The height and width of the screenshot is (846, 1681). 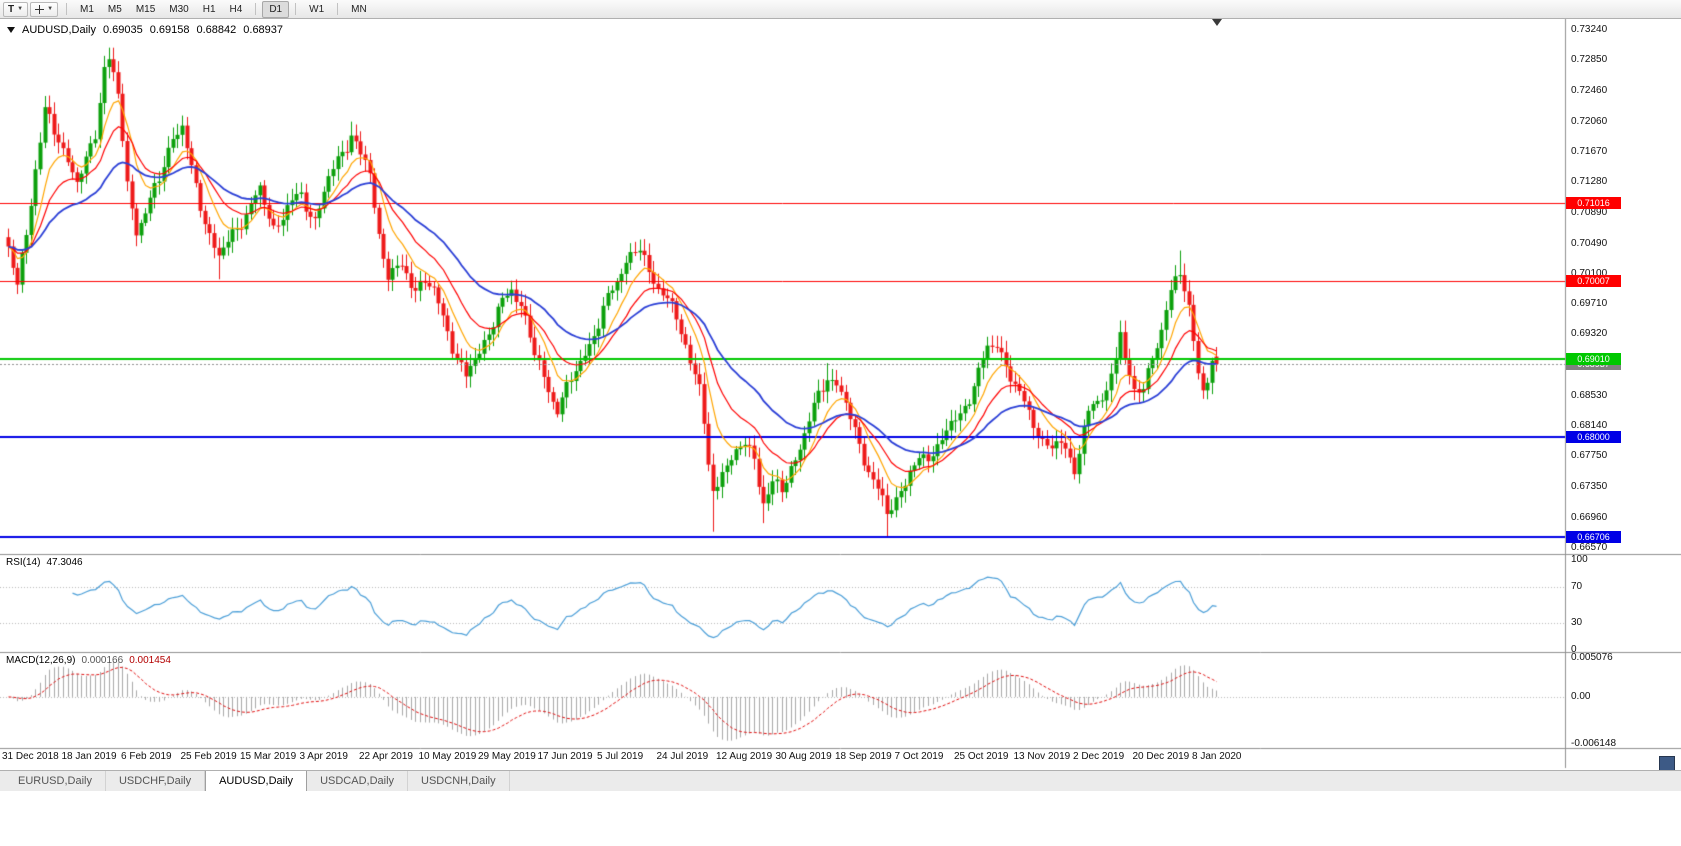 What do you see at coordinates (565, 756) in the screenshot?
I see `date-axis-label: 17 Jun 2019` at bounding box center [565, 756].